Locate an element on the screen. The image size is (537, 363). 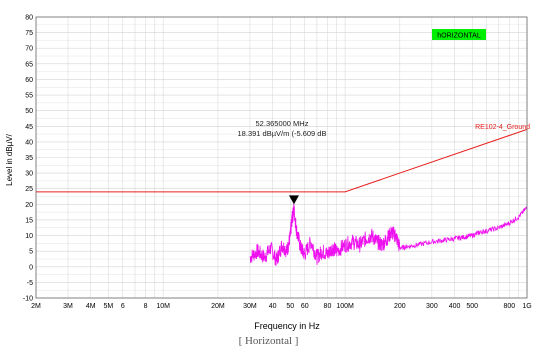
x-tick-label: 3M is located at coordinates (68, 306).